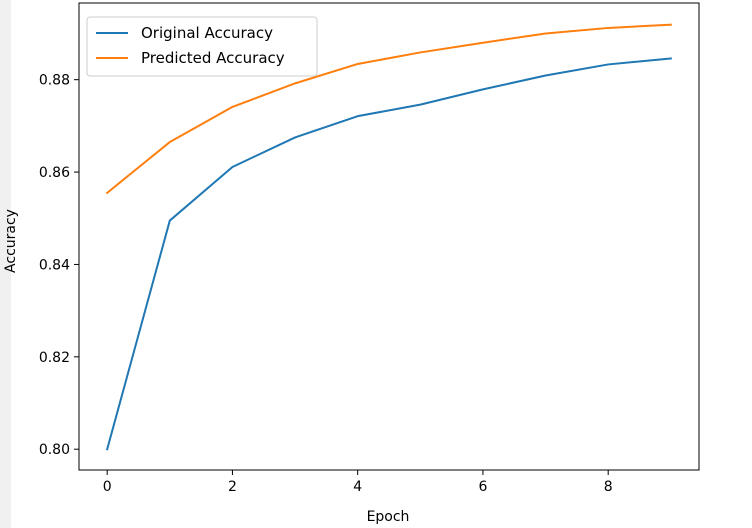  Describe the element at coordinates (11, 241) in the screenshot. I see `y-axis-label: Accuracy` at that location.